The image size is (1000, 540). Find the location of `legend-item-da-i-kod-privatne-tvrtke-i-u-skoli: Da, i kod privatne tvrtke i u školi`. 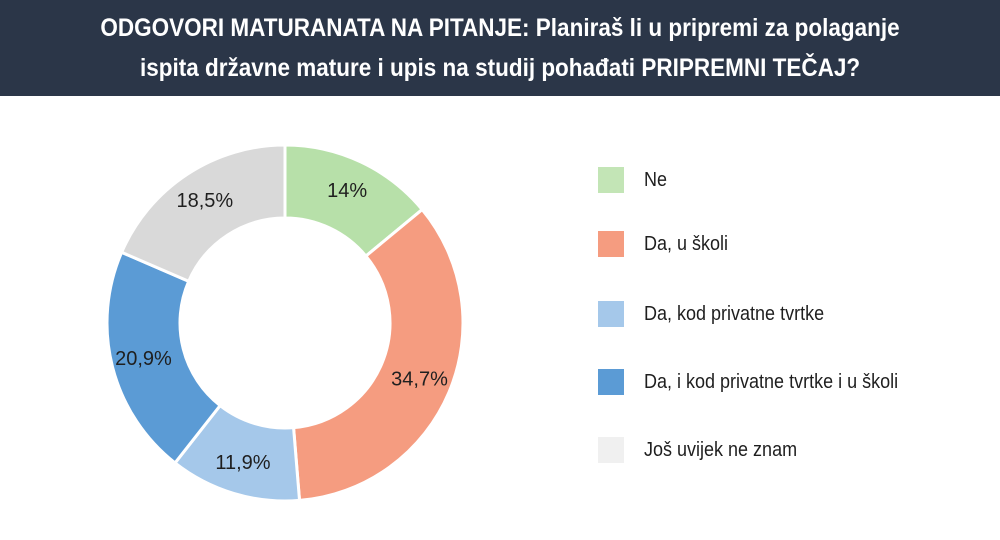

legend-item-da-i-kod-privatne-tvrtke-i-u-skoli: Da, i kod privatne tvrtke i u školi is located at coordinates (762, 382).